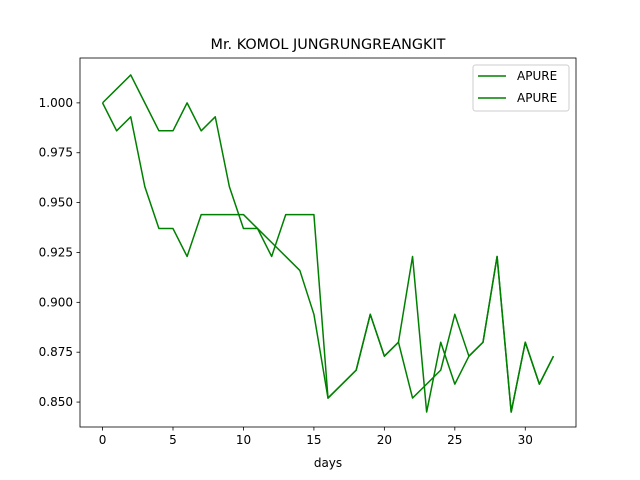 This screenshot has width=640, height=480. I want to click on chart-title: Mr. KOMOL JUNGRUNGREANGKIT, so click(328, 45).